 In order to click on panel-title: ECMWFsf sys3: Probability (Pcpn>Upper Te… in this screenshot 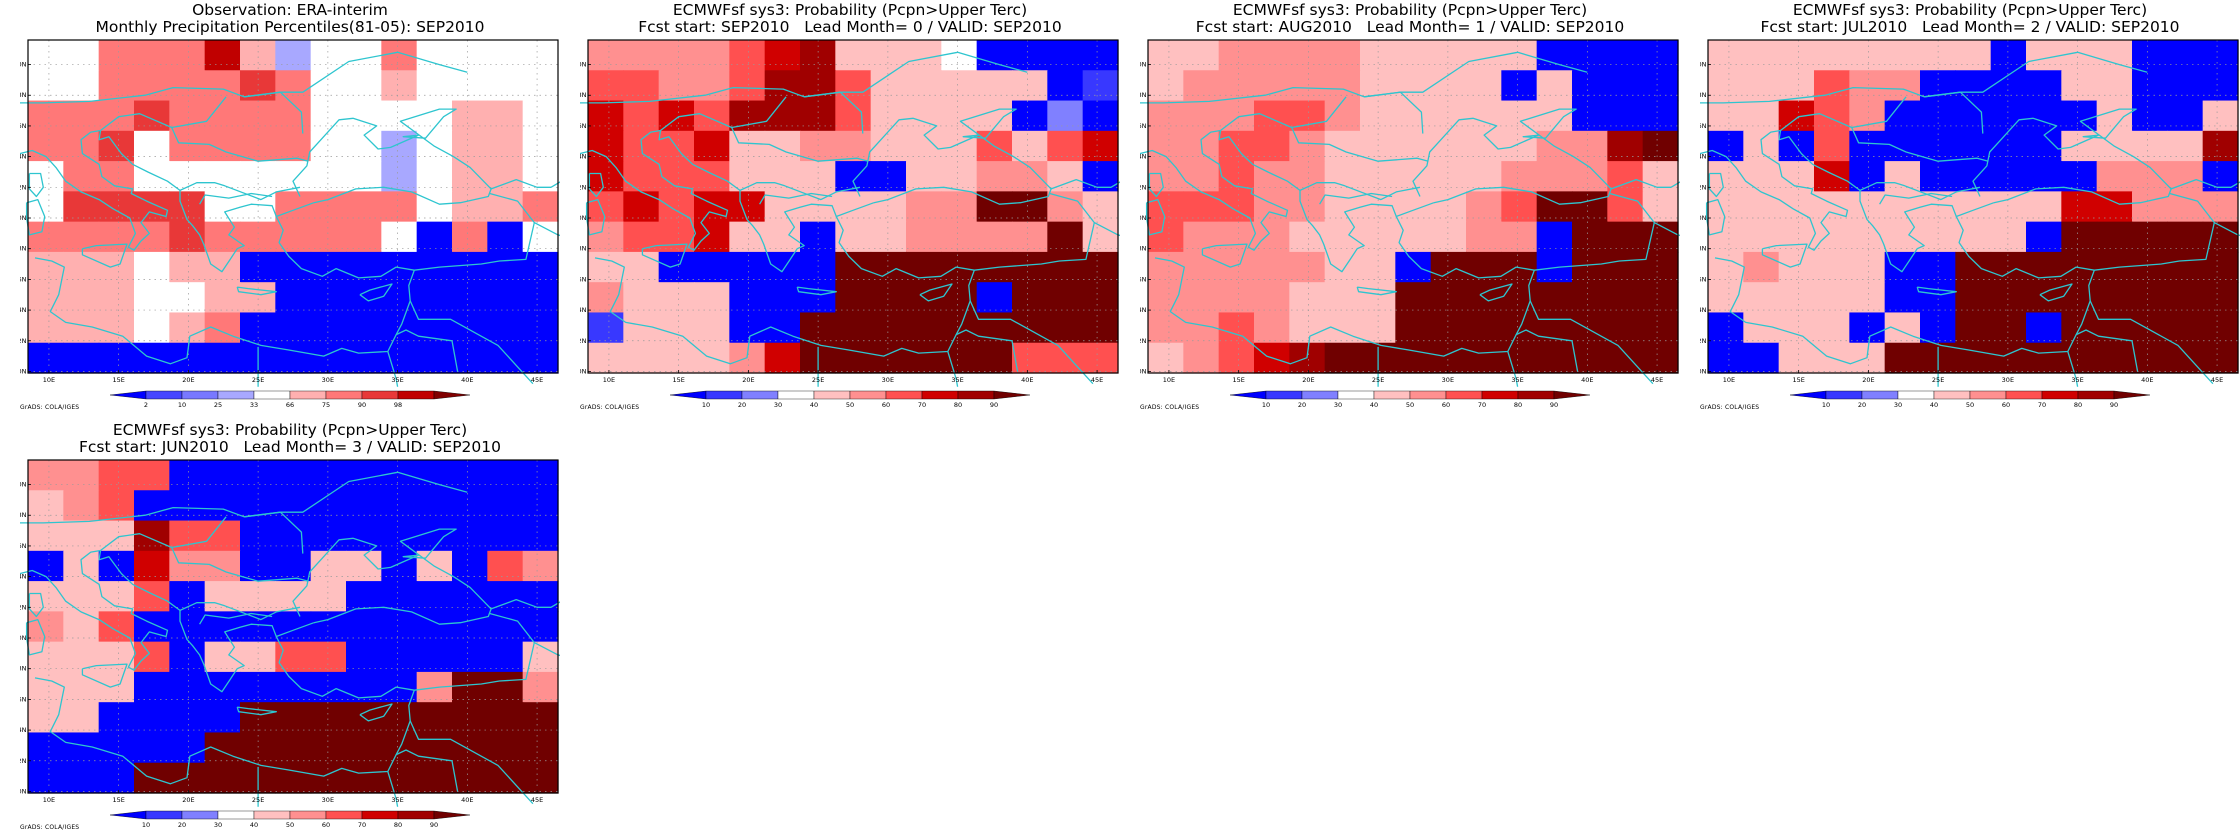, I will do `click(1410, 19)`.